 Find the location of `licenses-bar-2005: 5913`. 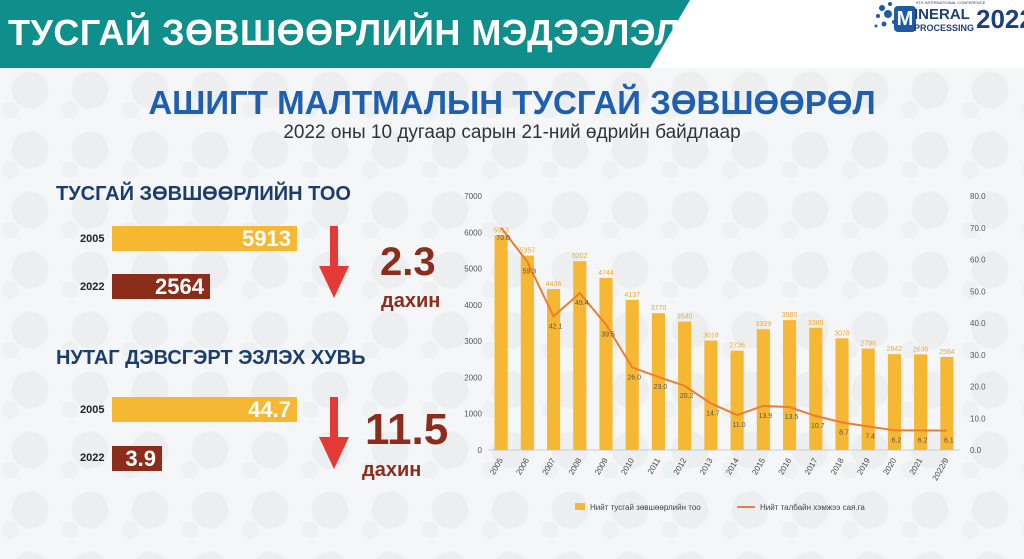

licenses-bar-2005: 5913 is located at coordinates (204, 238).